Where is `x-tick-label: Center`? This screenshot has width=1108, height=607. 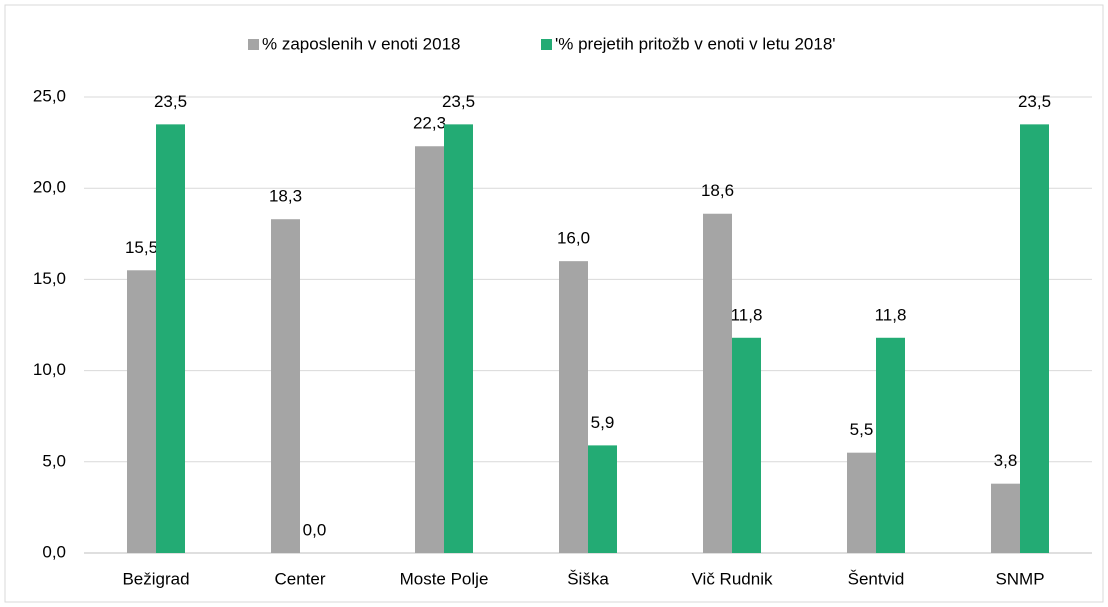 x-tick-label: Center is located at coordinates (299, 578).